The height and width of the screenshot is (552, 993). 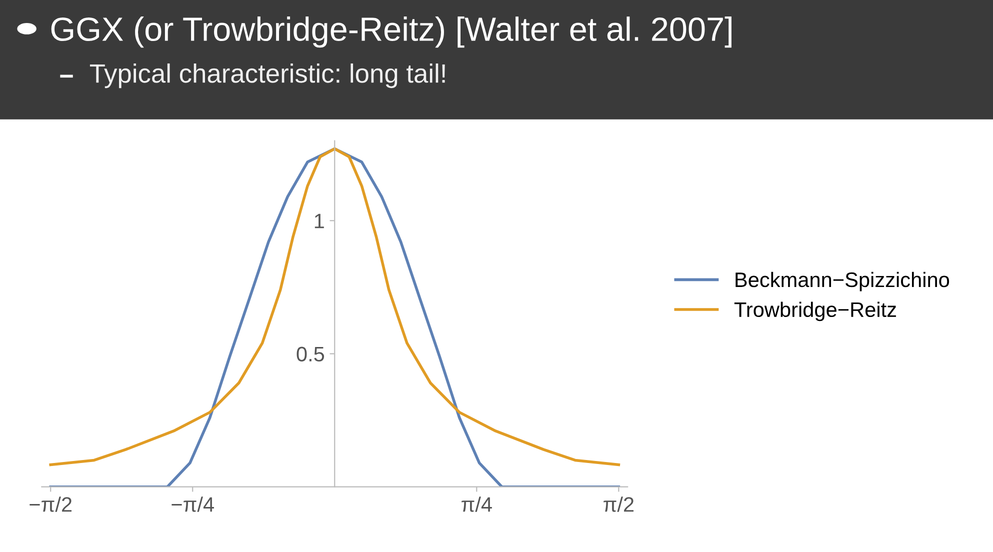 What do you see at coordinates (310, 354) in the screenshot?
I see `y-tick-label: 0.5` at bounding box center [310, 354].